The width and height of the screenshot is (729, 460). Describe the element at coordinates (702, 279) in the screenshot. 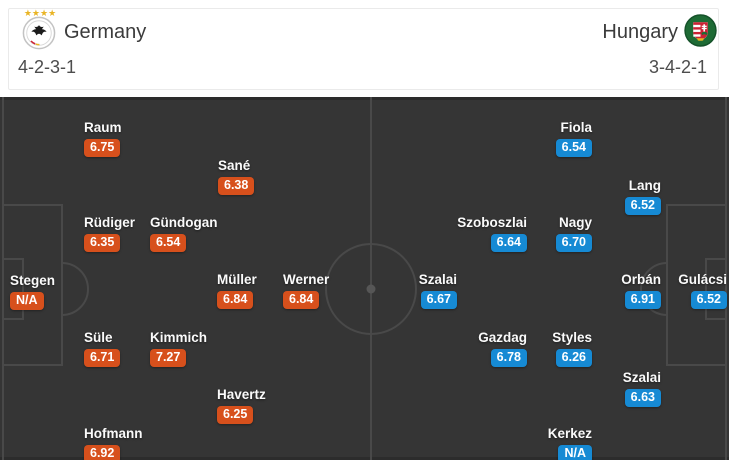

I see `player-name: Gulácsi` at that location.